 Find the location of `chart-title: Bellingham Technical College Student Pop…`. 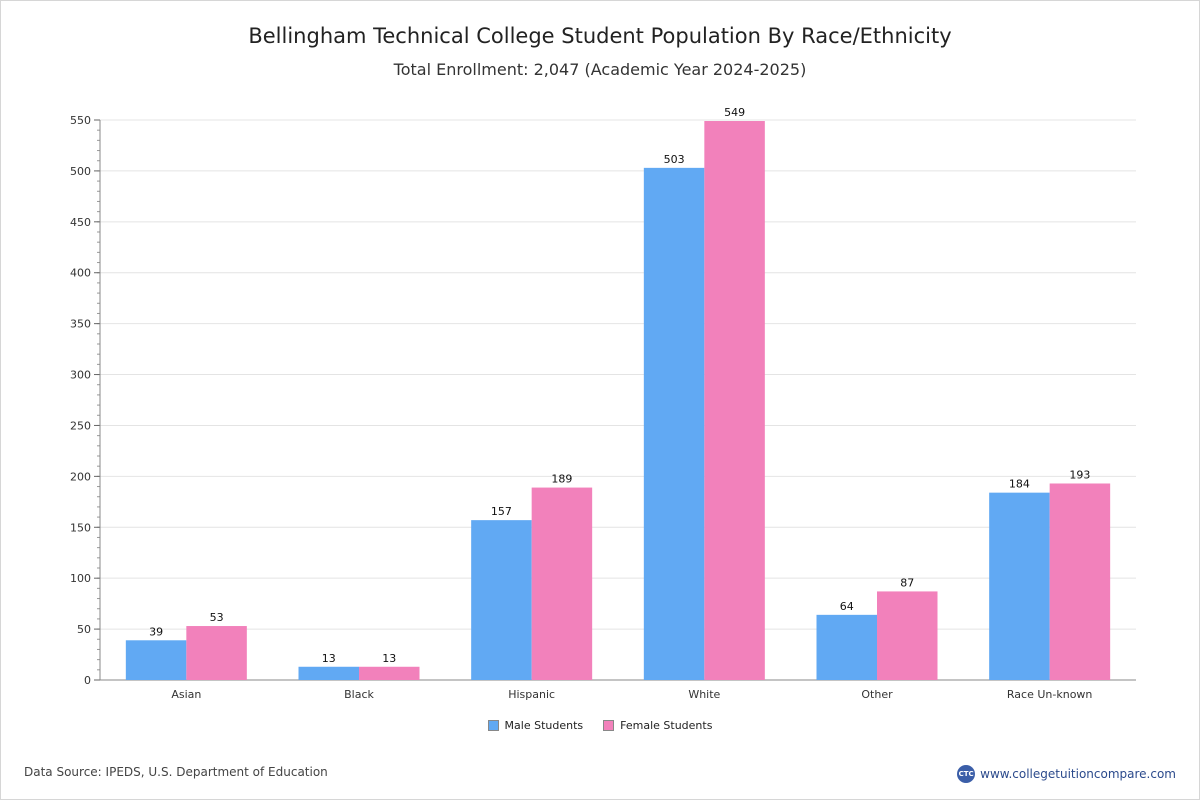

chart-title: Bellingham Technical College Student Pop… is located at coordinates (600, 36).